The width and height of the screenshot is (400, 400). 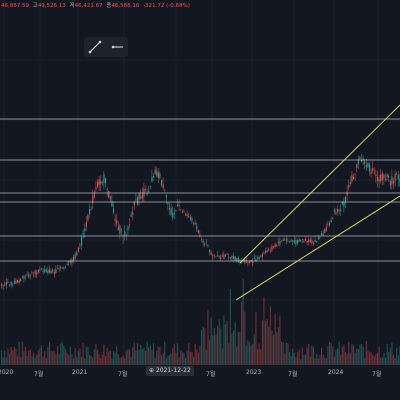 What do you see at coordinates (336, 372) in the screenshot?
I see `time-tick-label: 2024` at bounding box center [336, 372].